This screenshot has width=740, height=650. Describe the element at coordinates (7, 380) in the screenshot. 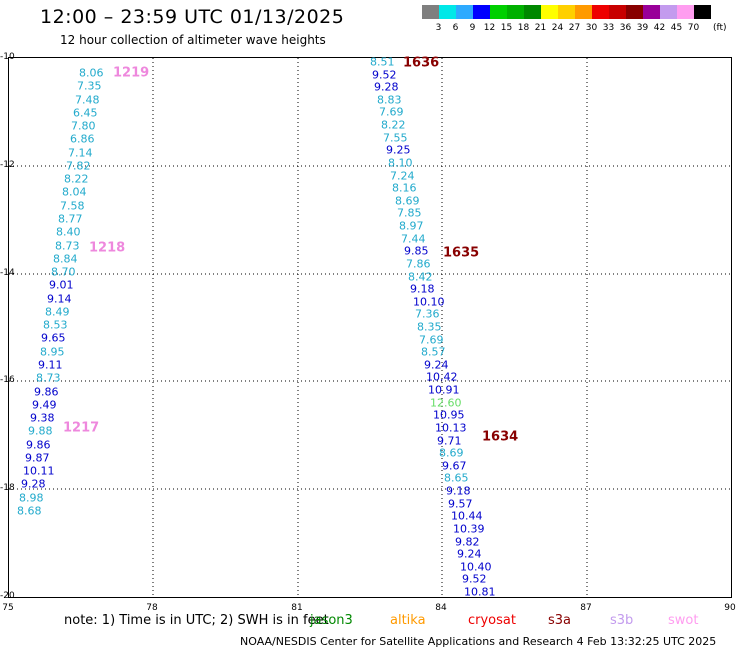

I see `latitude-tick-label: -16` at that location.